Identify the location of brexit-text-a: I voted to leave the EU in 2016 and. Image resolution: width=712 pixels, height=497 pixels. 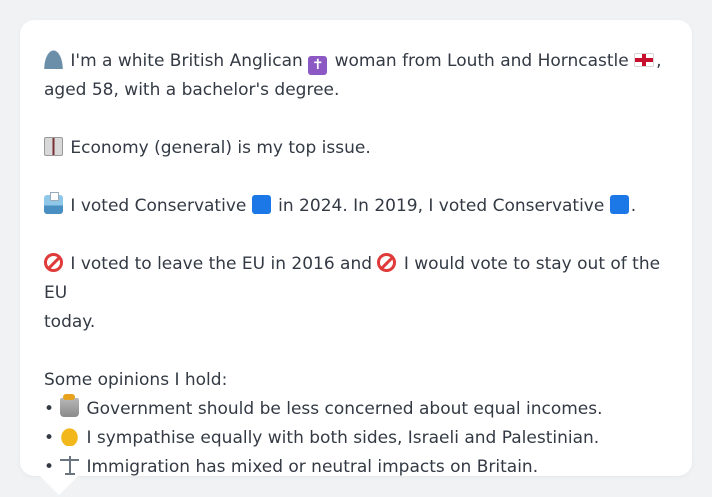
(221, 264).